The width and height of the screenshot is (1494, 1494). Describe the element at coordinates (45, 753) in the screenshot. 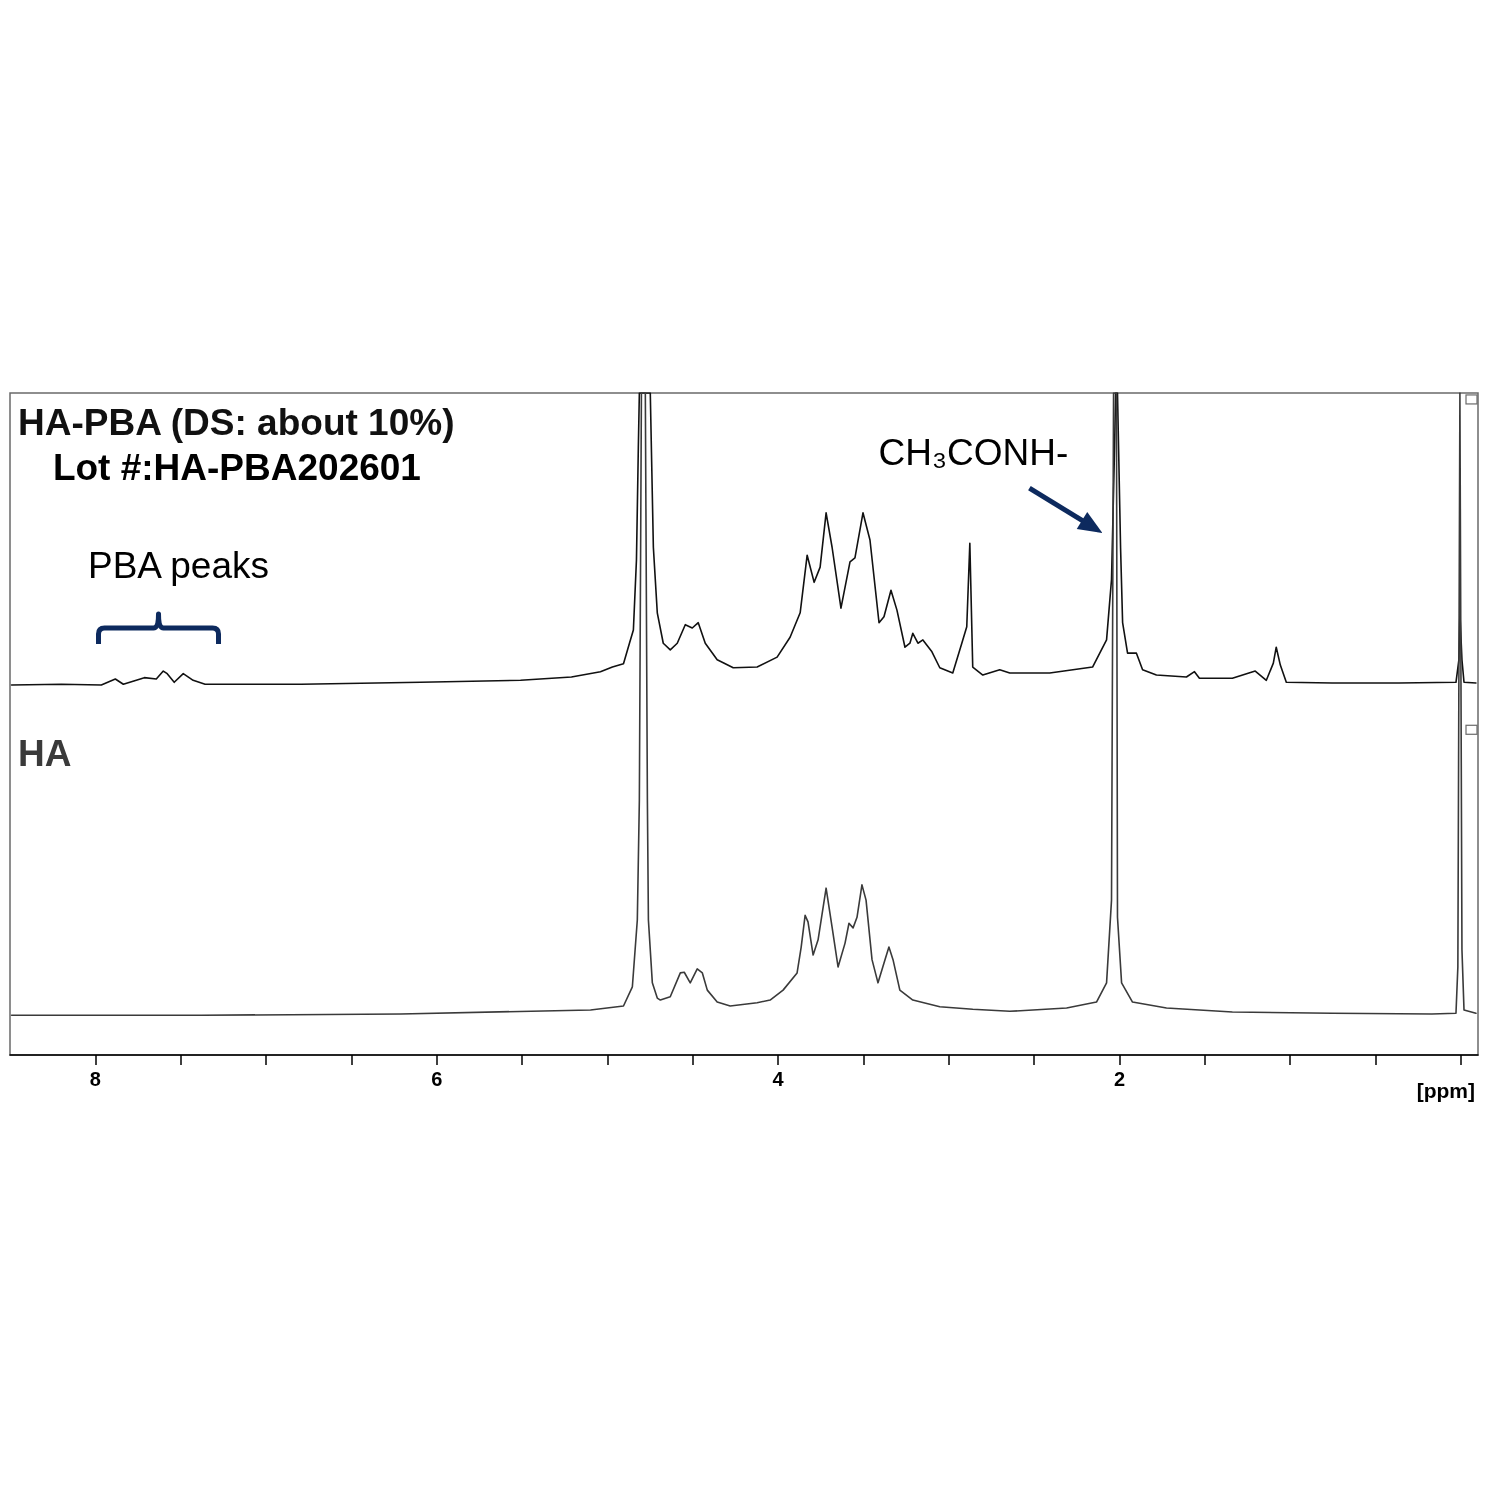

I see `text: HA` at that location.